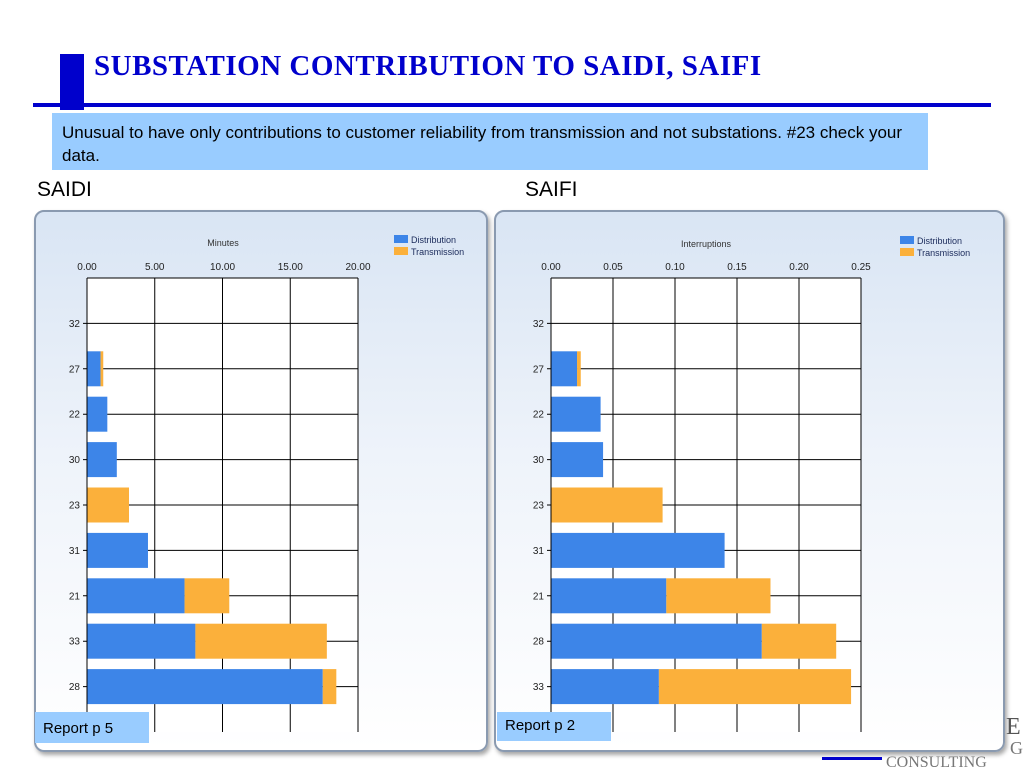 This screenshot has width=1024, height=768. Describe the element at coordinates (799, 267) in the screenshot. I see `x-tick-label: 0.20` at that location.